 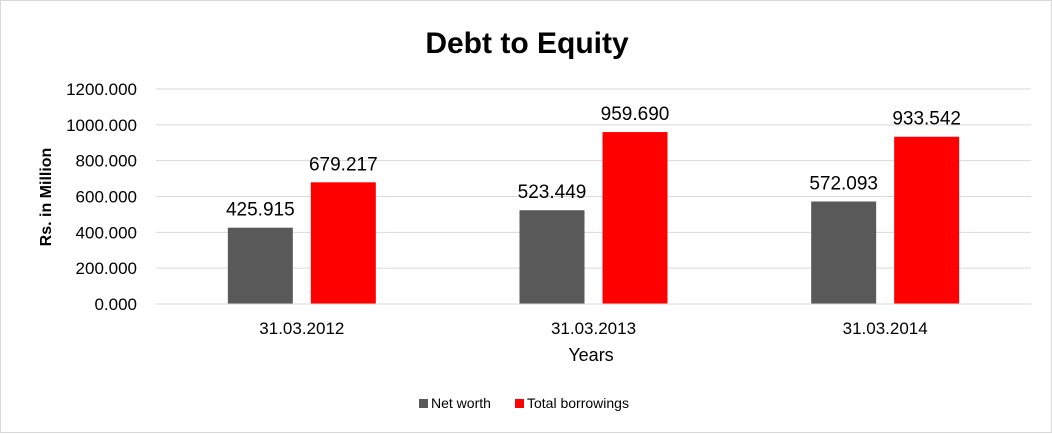 I want to click on y-tick-label: 600.000, so click(x=106, y=197).